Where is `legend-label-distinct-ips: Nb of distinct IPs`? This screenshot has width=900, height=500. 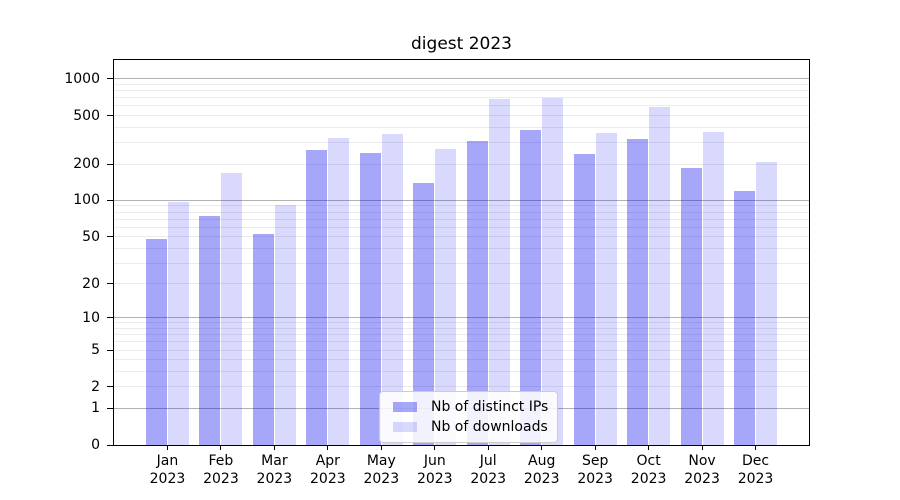
legend-label-distinct-ips: Nb of distinct IPs is located at coordinates (490, 407).